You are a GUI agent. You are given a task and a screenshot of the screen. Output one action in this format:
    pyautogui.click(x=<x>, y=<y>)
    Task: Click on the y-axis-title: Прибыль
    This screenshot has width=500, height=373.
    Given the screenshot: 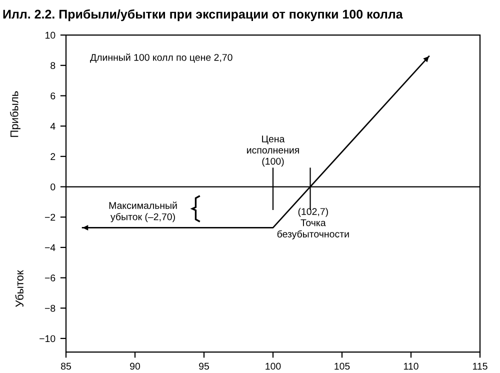 What is the action you would take?
    pyautogui.click(x=15, y=114)
    